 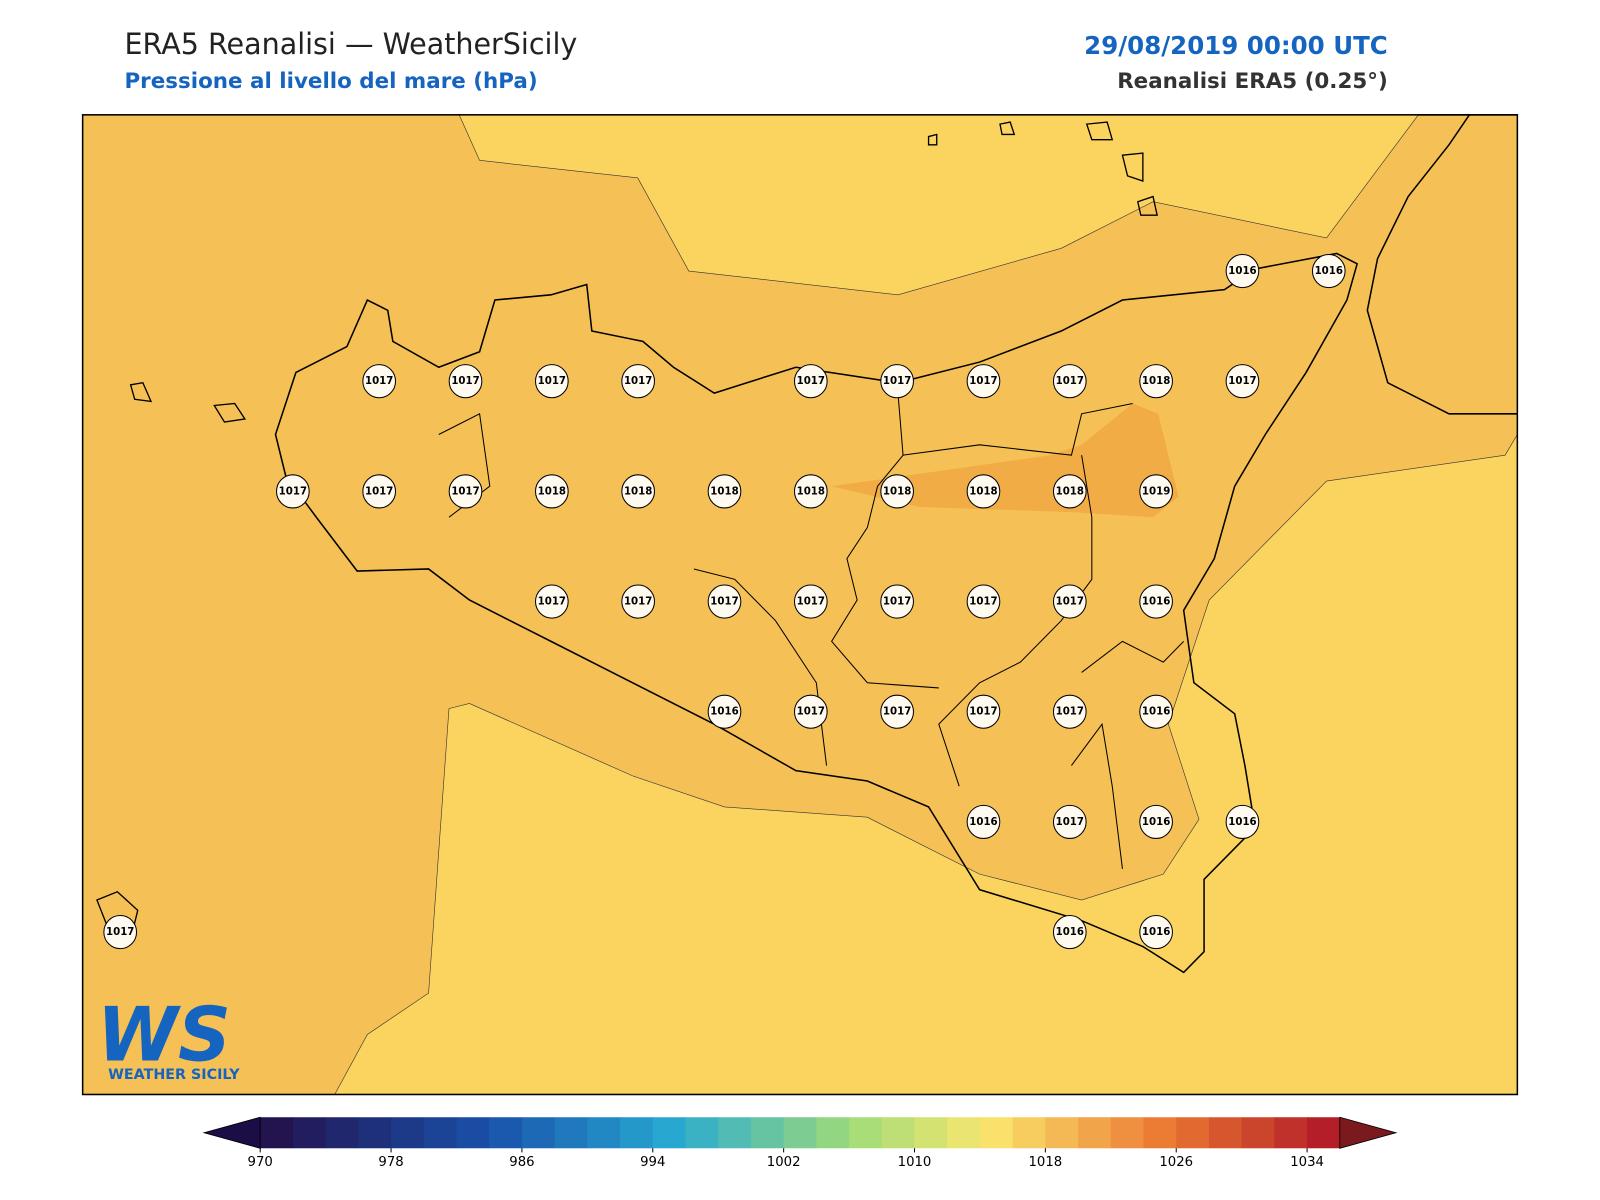 I want to click on colorbar-tick-label: 1018, so click(x=1045, y=1162).